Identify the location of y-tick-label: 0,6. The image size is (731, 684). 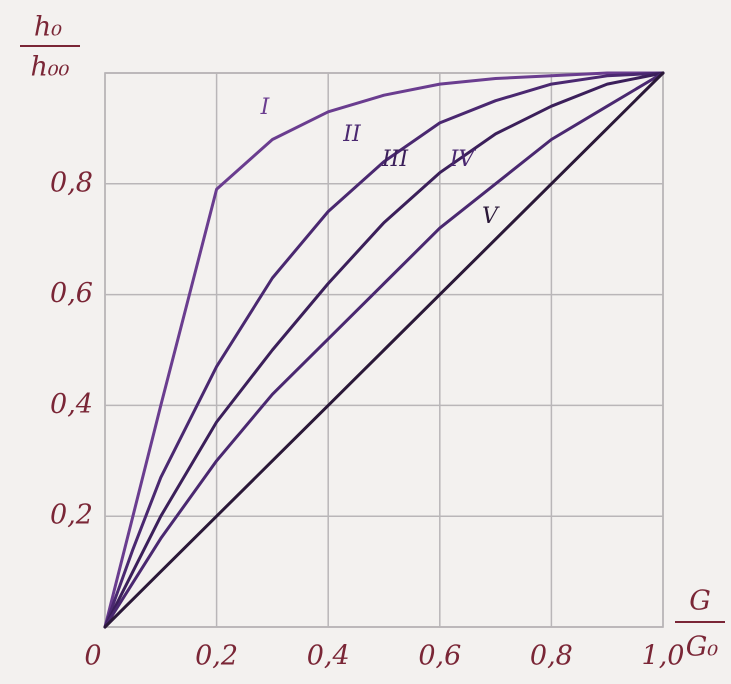
(71, 293).